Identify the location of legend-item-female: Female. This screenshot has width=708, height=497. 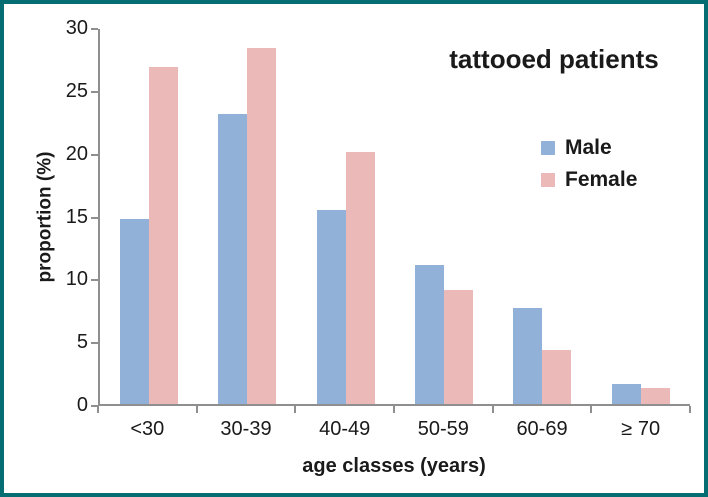
(589, 179).